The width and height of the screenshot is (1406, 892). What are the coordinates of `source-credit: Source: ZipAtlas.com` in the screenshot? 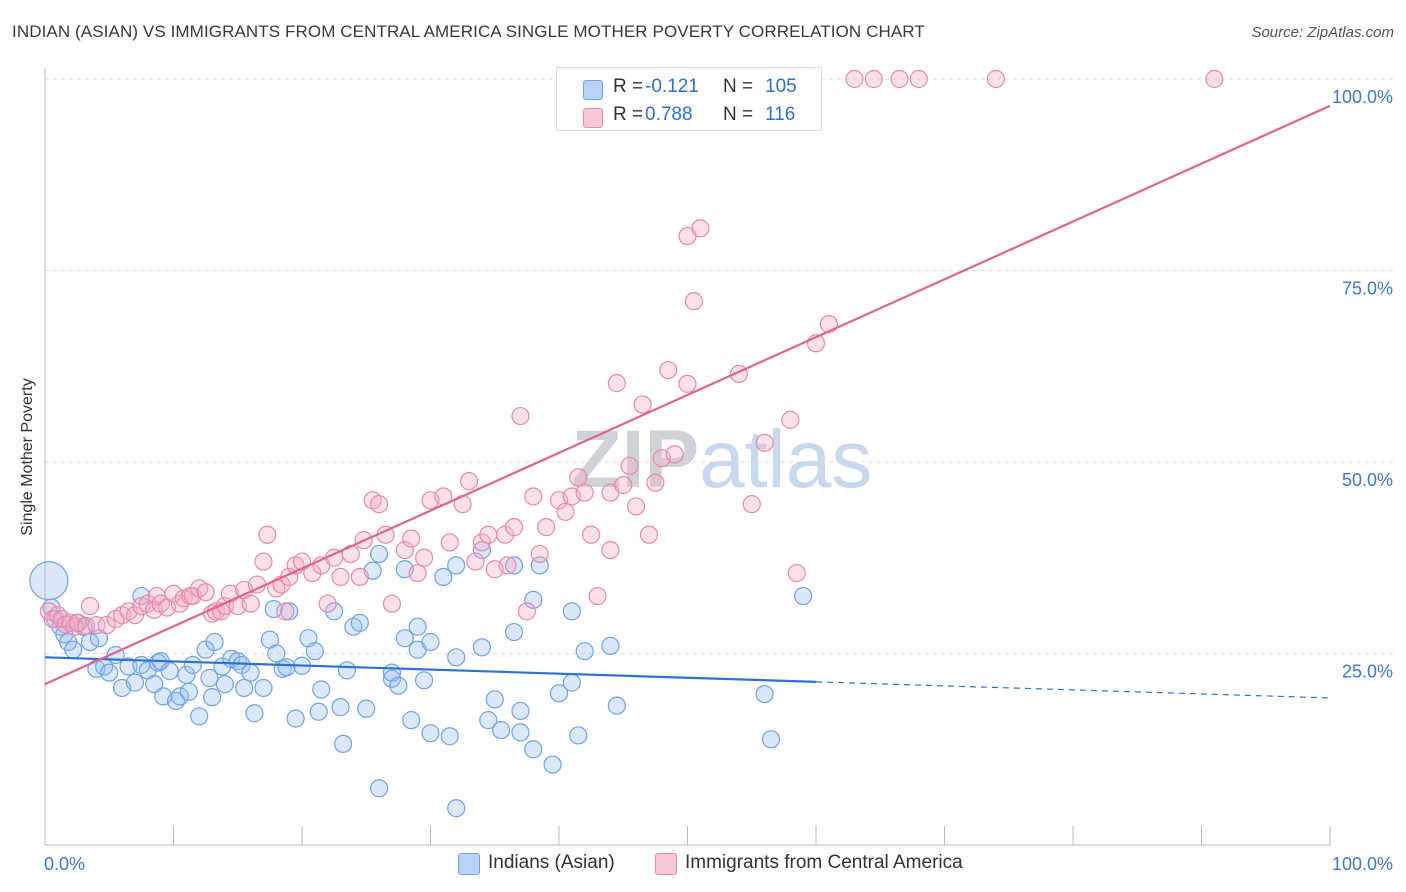 It's located at (1322, 32).